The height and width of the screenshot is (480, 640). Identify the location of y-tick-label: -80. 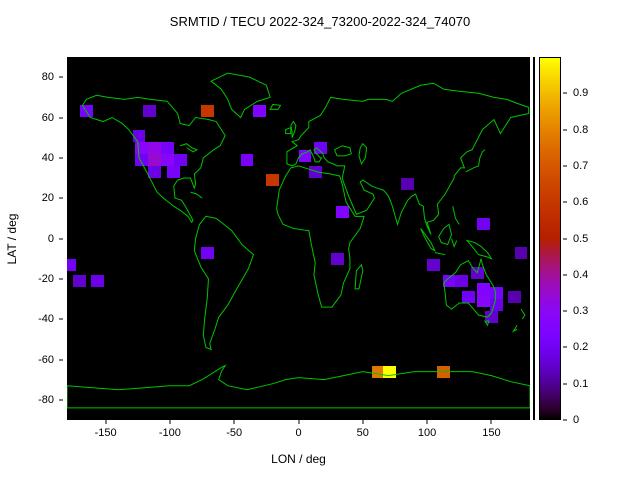
(46, 399).